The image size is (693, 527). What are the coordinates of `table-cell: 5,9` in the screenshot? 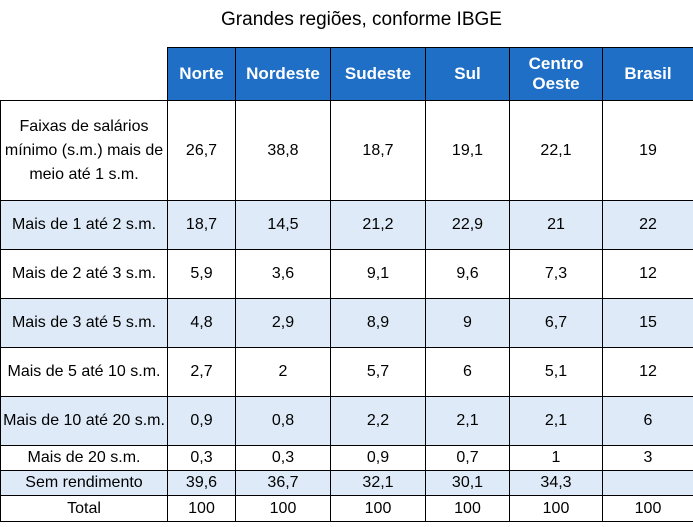 It's located at (201, 274).